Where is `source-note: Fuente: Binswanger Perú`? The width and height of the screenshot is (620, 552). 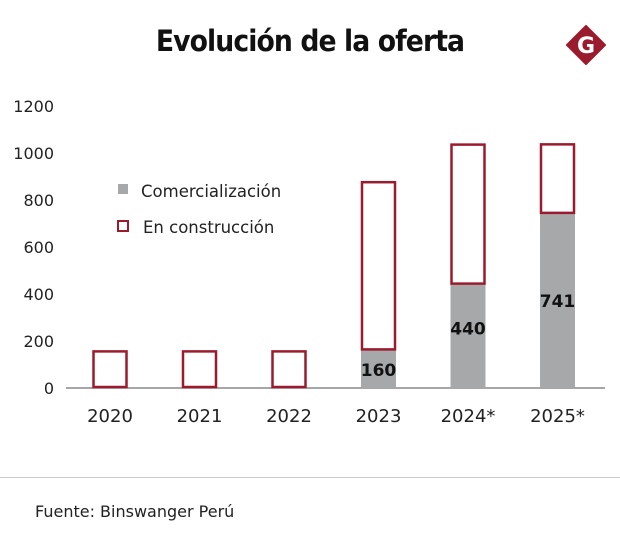 source-note: Fuente: Binswanger Perú is located at coordinates (135, 511).